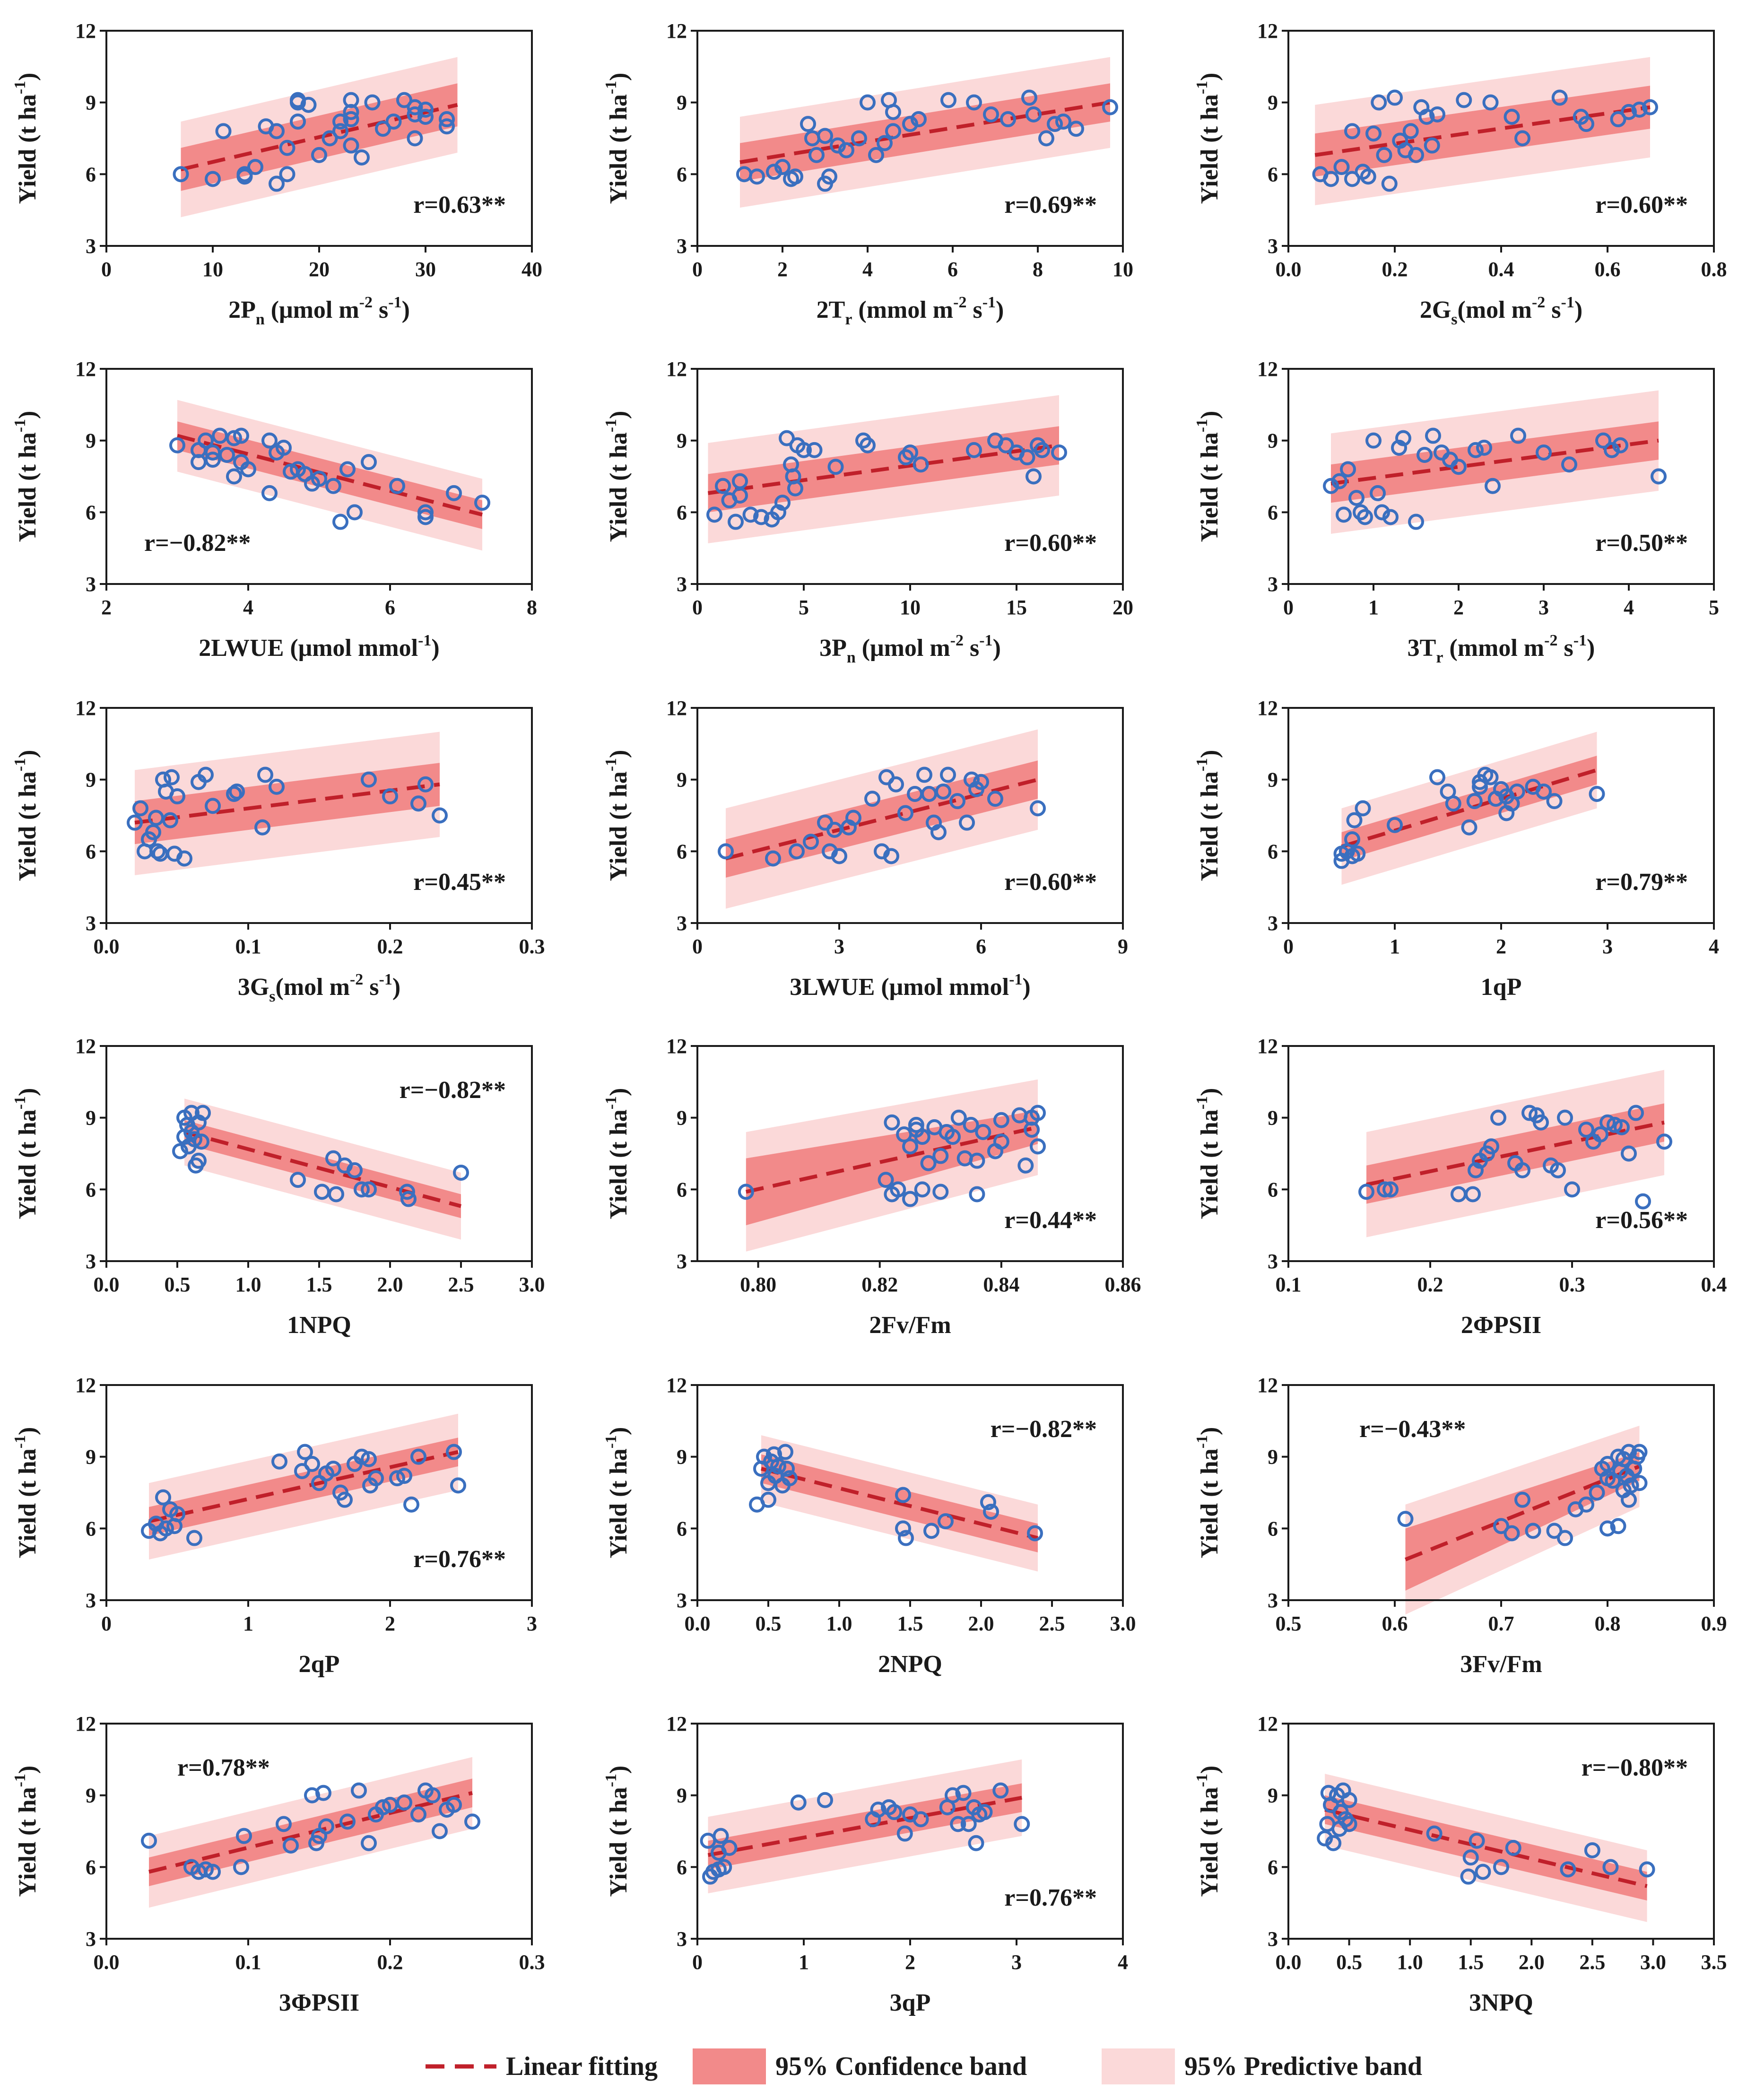  I want to click on y-tick-label: 6, so click(1273, 174).